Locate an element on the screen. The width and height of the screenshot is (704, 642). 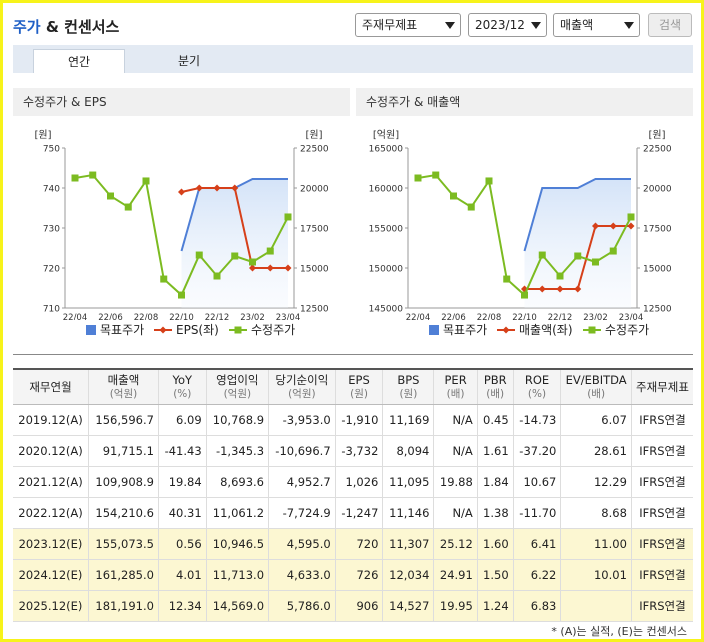
column-header: 주재무제표 is located at coordinates (661, 386).